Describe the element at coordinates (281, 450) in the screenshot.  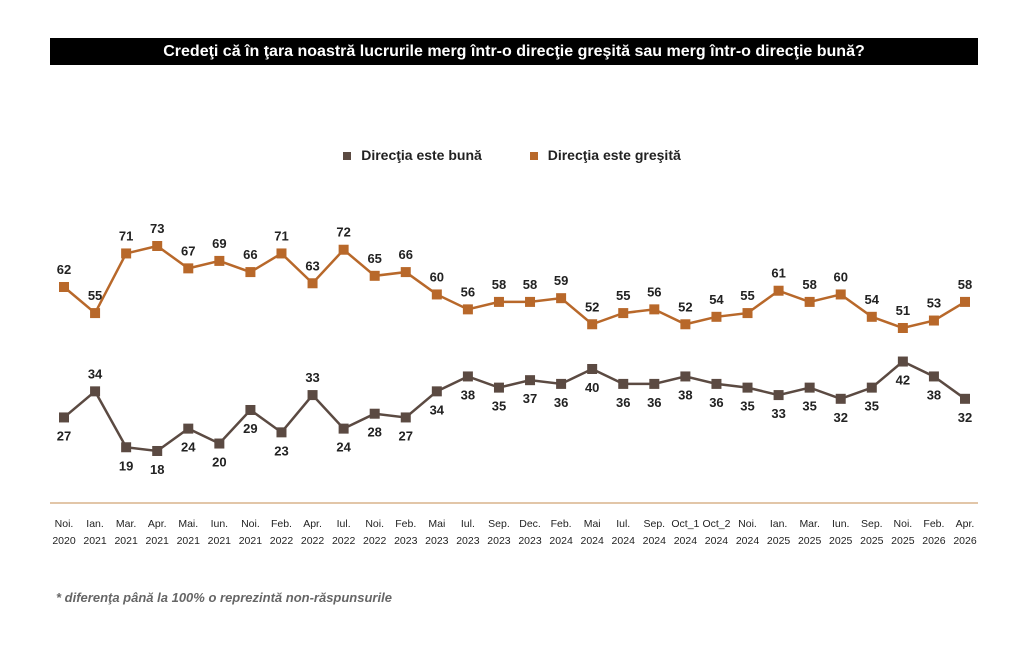
I see `data-label: 23` at that location.